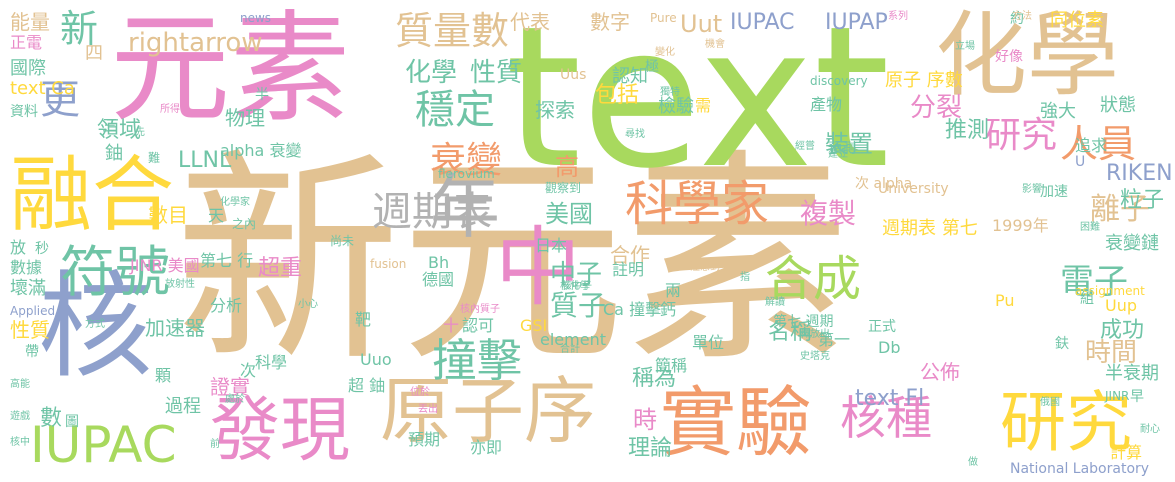  Describe the element at coordinates (701, 24) in the screenshot. I see `cloud-word: Uut` at that location.